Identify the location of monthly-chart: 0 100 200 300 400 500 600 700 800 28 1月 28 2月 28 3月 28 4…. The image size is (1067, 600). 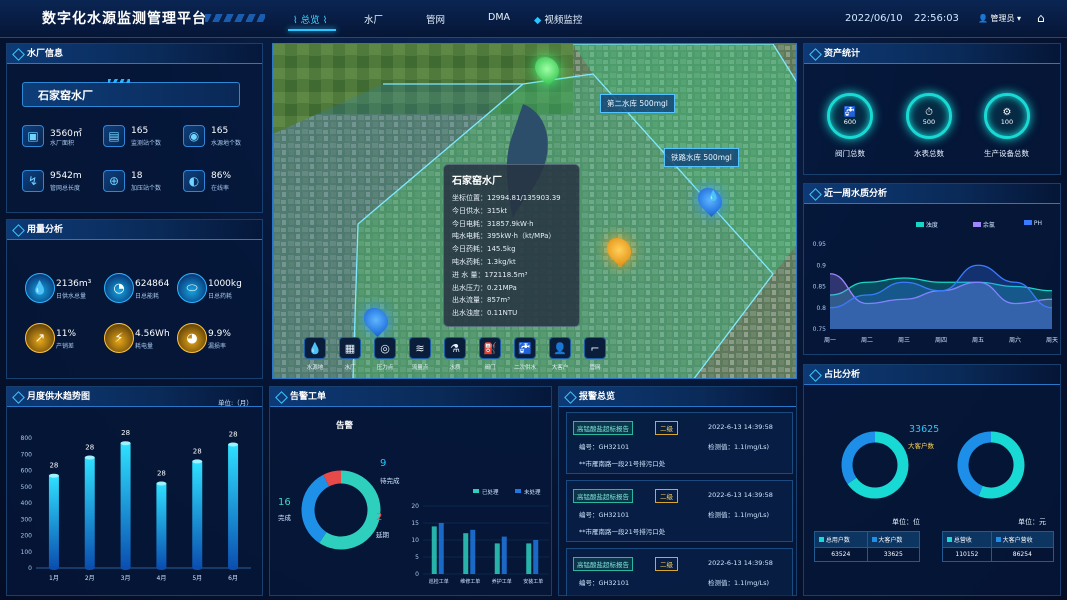
(136, 505).